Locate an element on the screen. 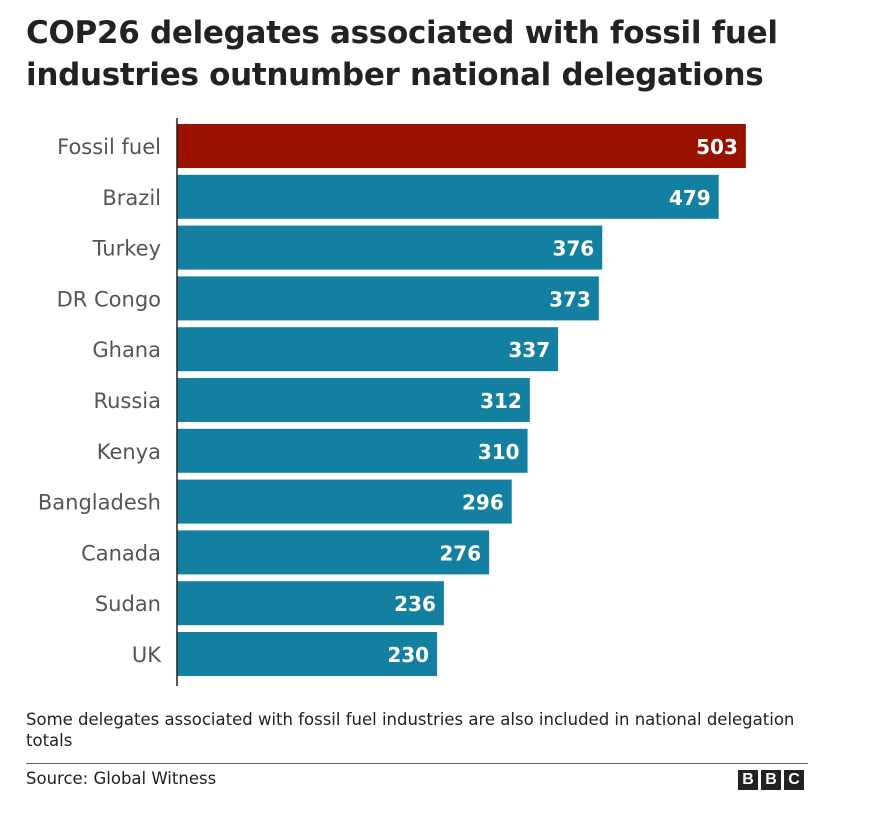 The width and height of the screenshot is (892, 818). source-text: Source: Global Witness is located at coordinates (121, 778).